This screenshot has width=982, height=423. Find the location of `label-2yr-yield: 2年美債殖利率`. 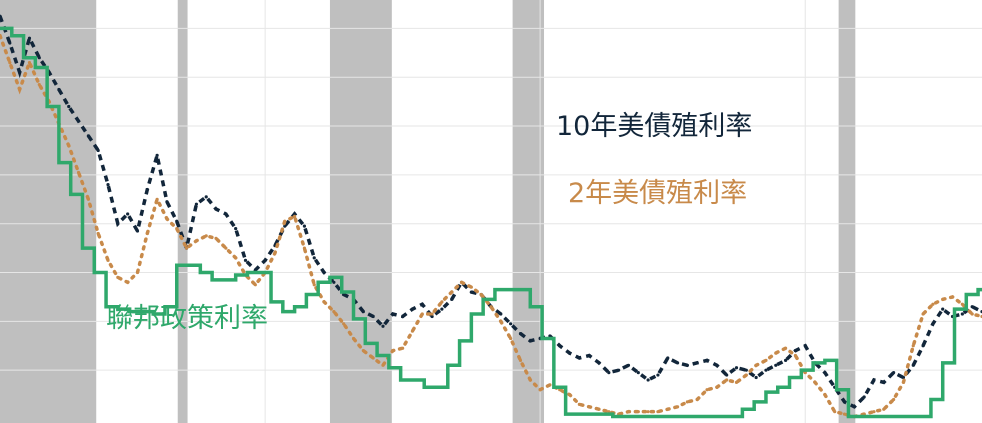

label-2yr-yield: 2年美債殖利率 is located at coordinates (657, 193).